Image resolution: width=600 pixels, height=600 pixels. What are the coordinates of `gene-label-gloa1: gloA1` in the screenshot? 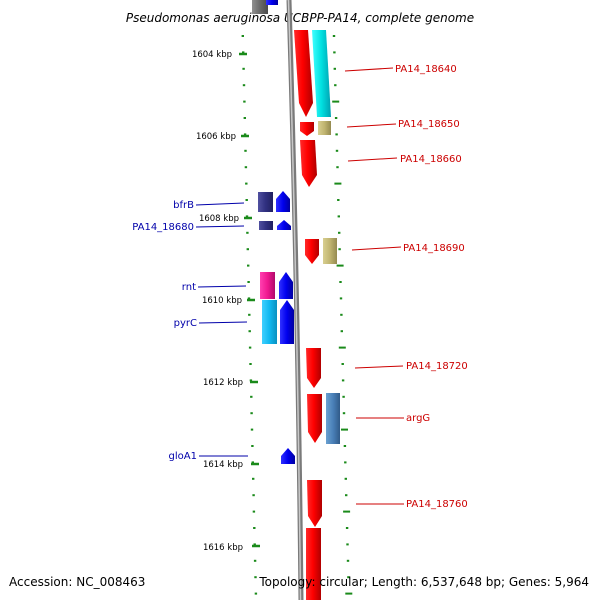 It's located at (183, 456).